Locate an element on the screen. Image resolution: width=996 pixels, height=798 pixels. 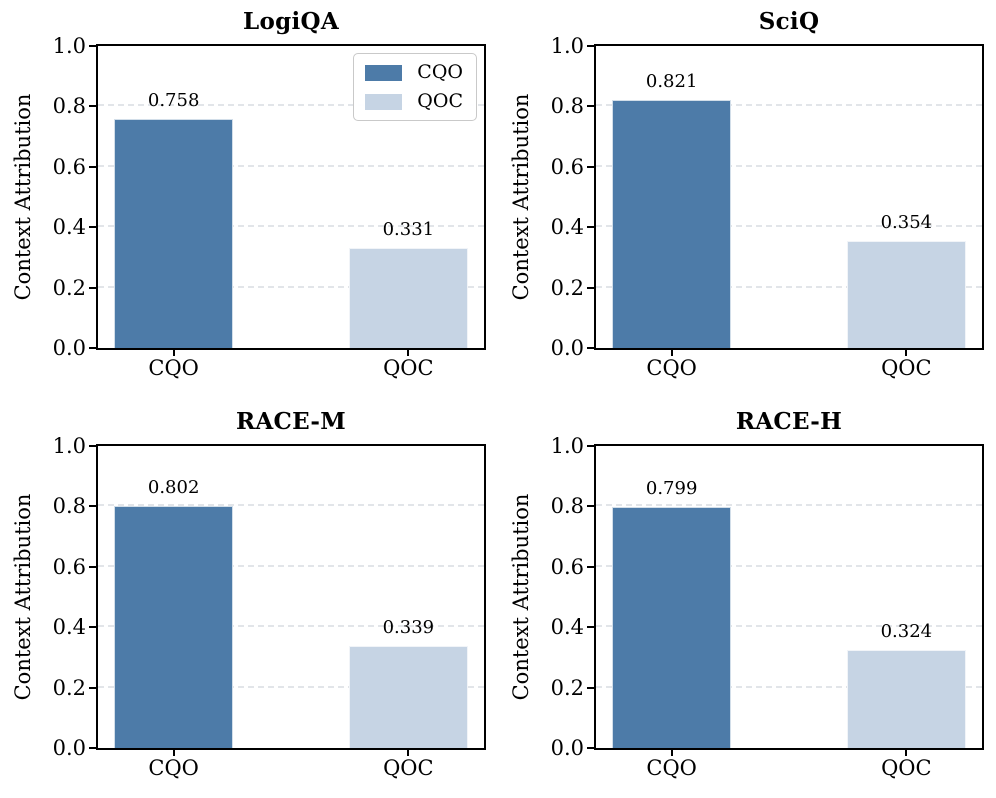
bar-value-label: 0.339 is located at coordinates (408, 627).